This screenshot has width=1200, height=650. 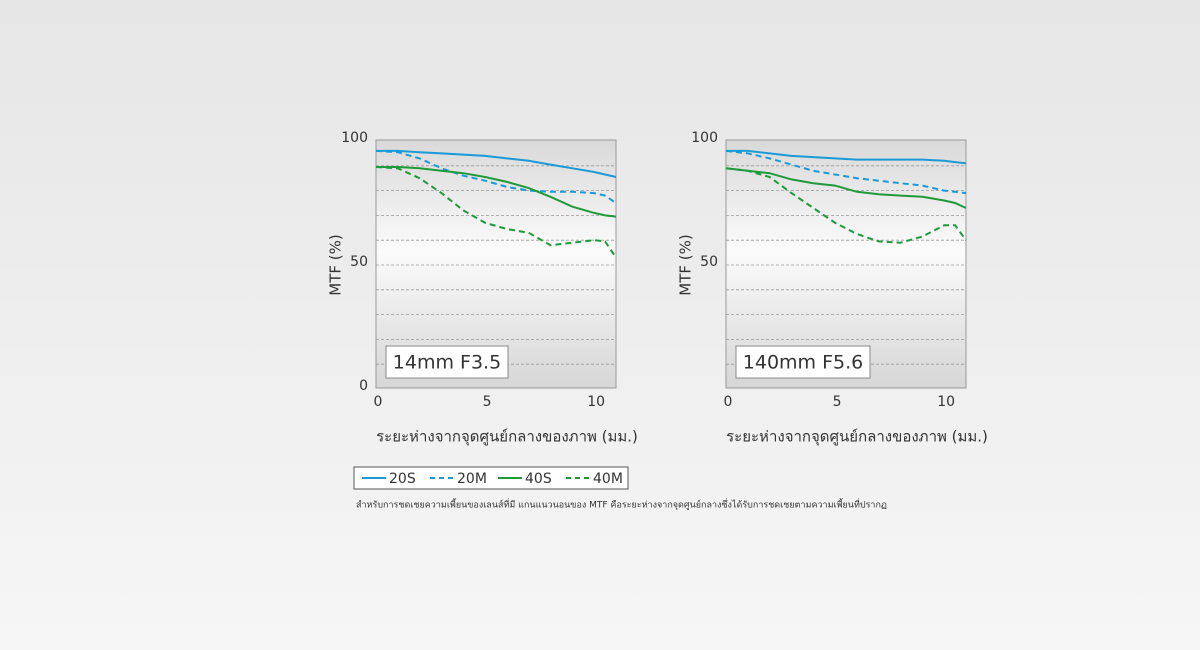 I want to click on y-tick-label: 0, so click(x=363, y=386).